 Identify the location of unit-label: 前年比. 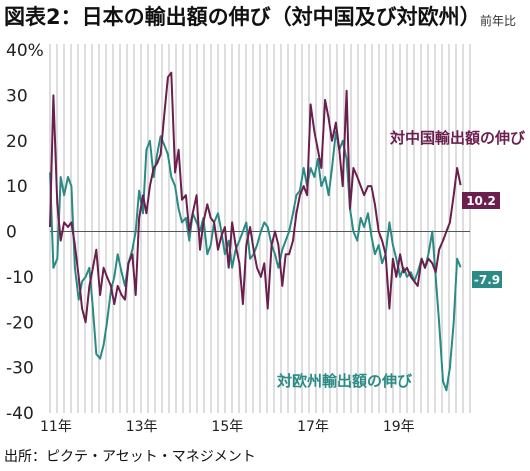
(498, 20).